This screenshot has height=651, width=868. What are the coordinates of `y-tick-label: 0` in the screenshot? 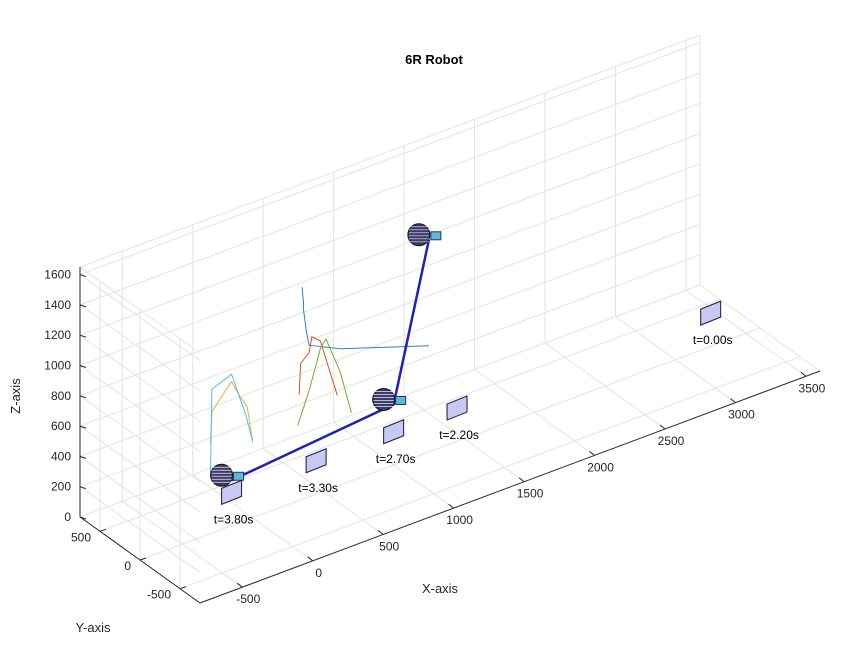 It's located at (127, 566).